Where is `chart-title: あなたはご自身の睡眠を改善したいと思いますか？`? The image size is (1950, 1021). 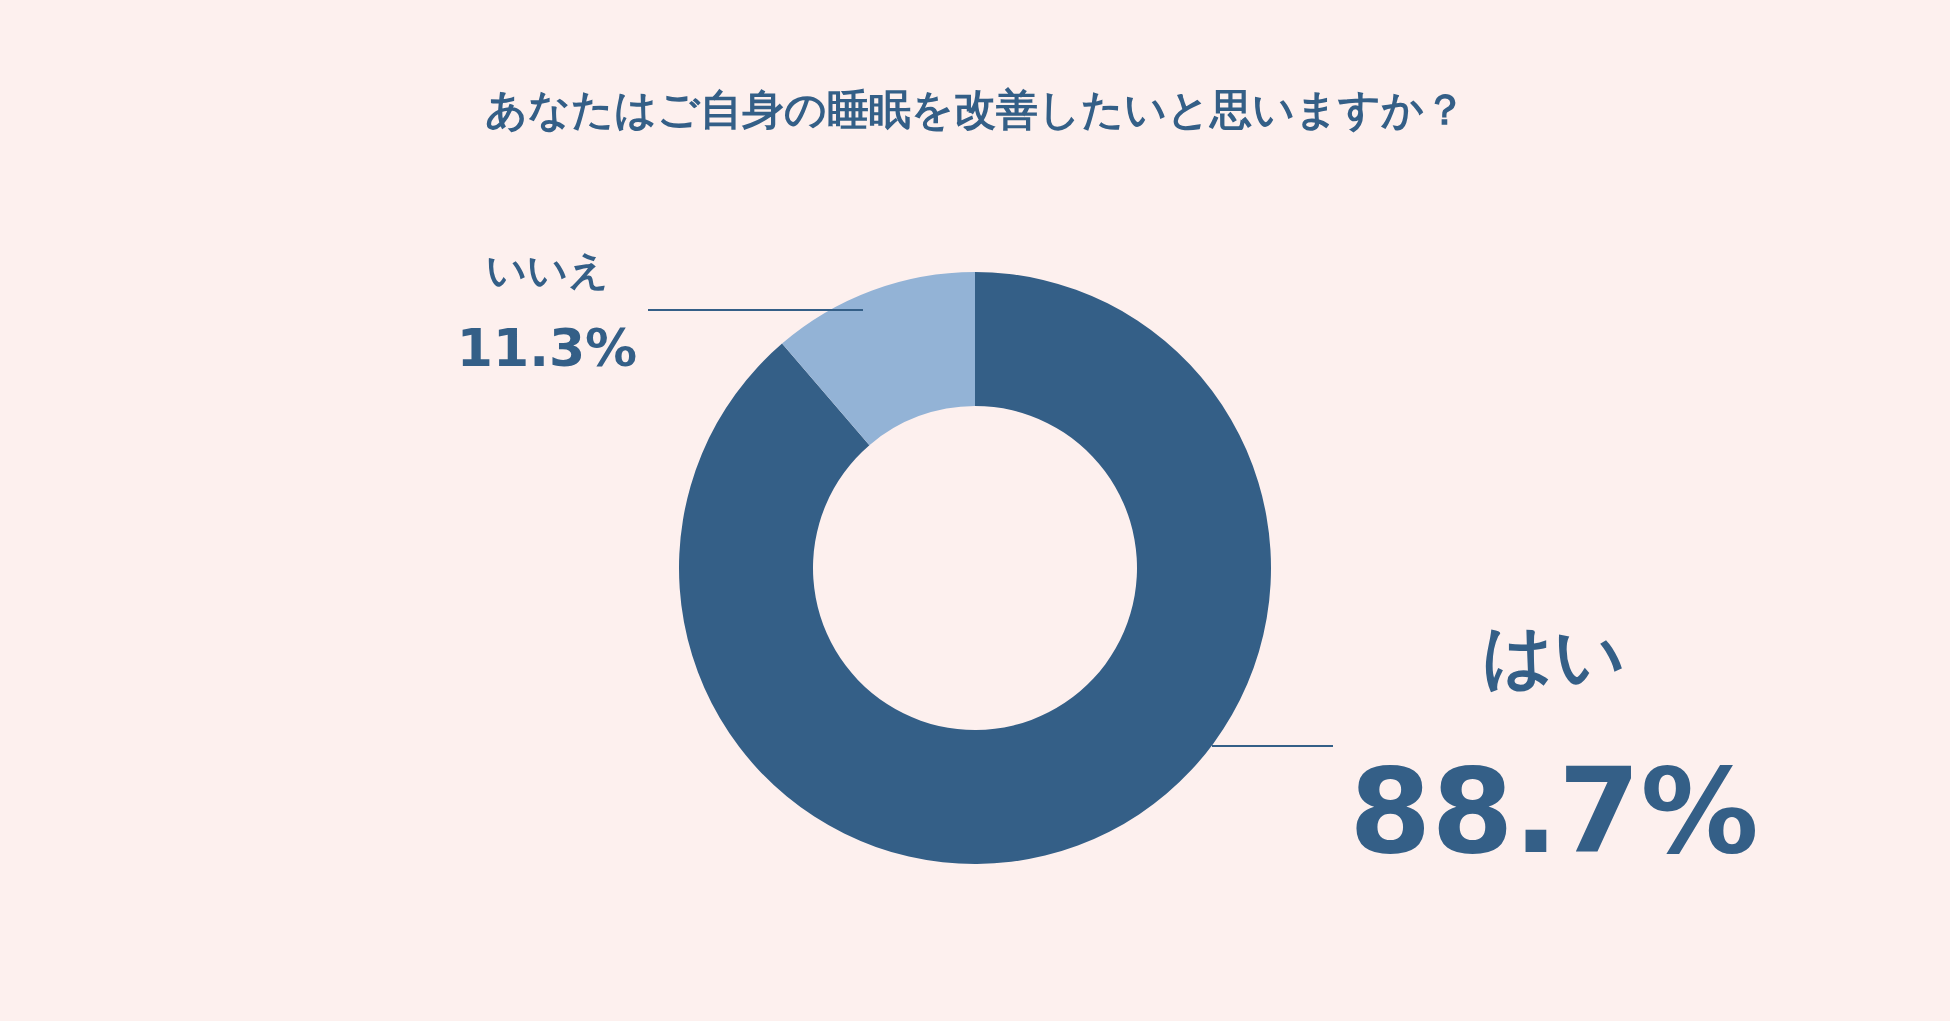 chart-title: あなたはご自身の睡眠を改善したいと思いますか？ is located at coordinates (975, 109).